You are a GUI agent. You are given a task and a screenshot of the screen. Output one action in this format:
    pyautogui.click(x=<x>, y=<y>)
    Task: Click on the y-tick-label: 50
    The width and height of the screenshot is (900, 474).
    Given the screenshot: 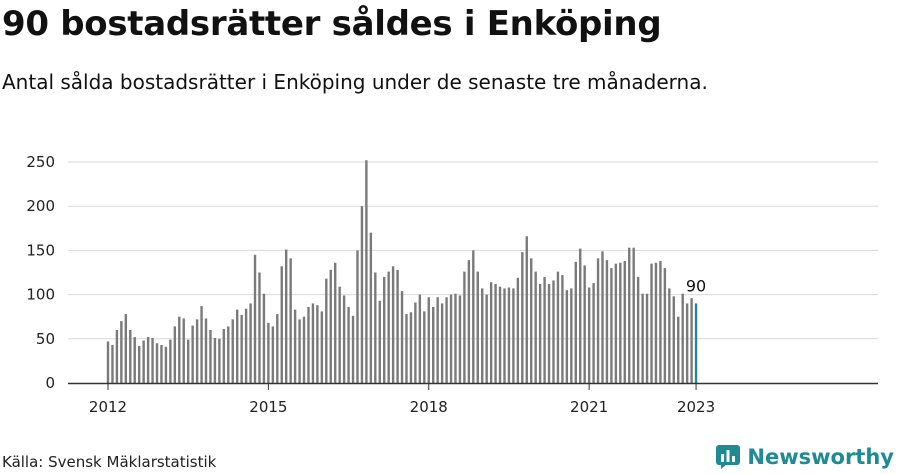 What is the action you would take?
    pyautogui.click(x=45, y=339)
    